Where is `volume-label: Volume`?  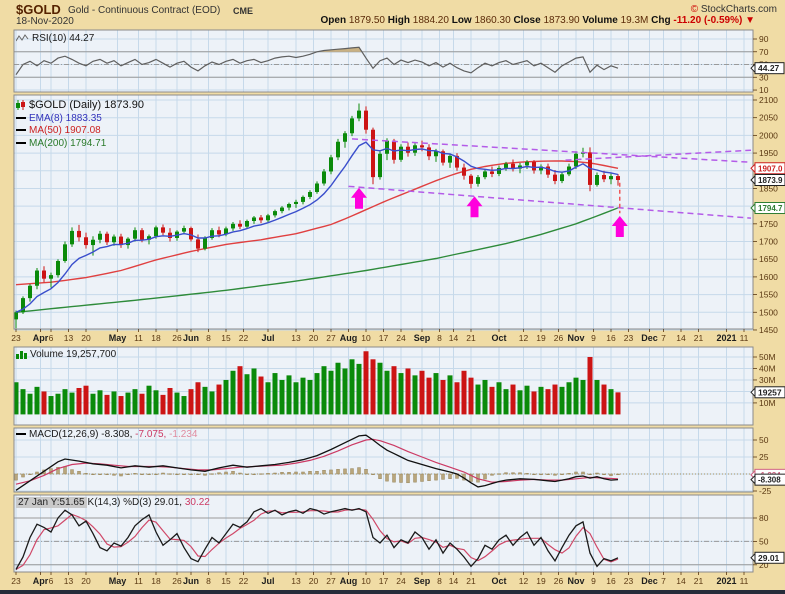 volume-label: Volume is located at coordinates (600, 20).